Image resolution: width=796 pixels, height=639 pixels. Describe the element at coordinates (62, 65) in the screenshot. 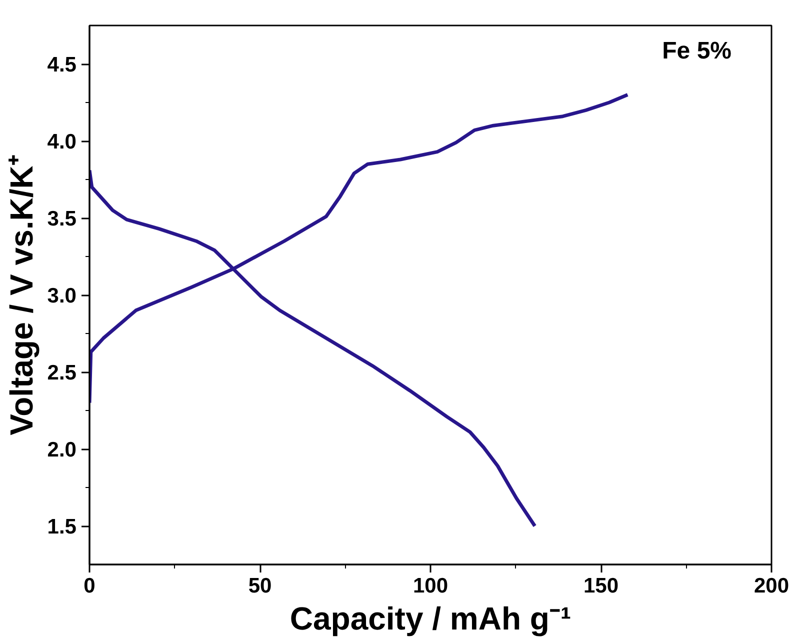

I see `y-tick-label: 4.5` at that location.